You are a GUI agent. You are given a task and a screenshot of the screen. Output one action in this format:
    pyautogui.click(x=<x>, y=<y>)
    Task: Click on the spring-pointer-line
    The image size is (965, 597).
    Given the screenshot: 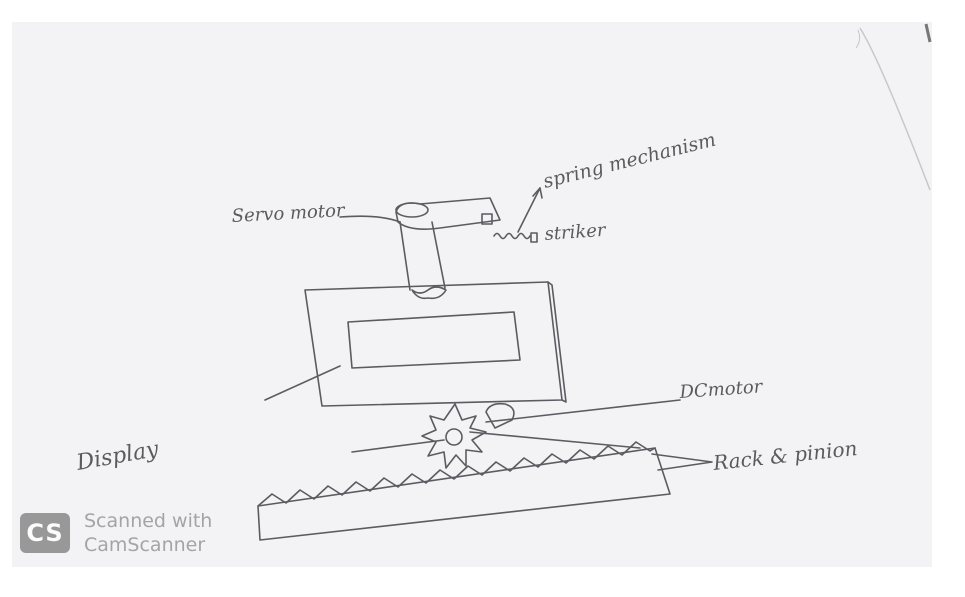 What is the action you would take?
    pyautogui.click(x=529, y=210)
    